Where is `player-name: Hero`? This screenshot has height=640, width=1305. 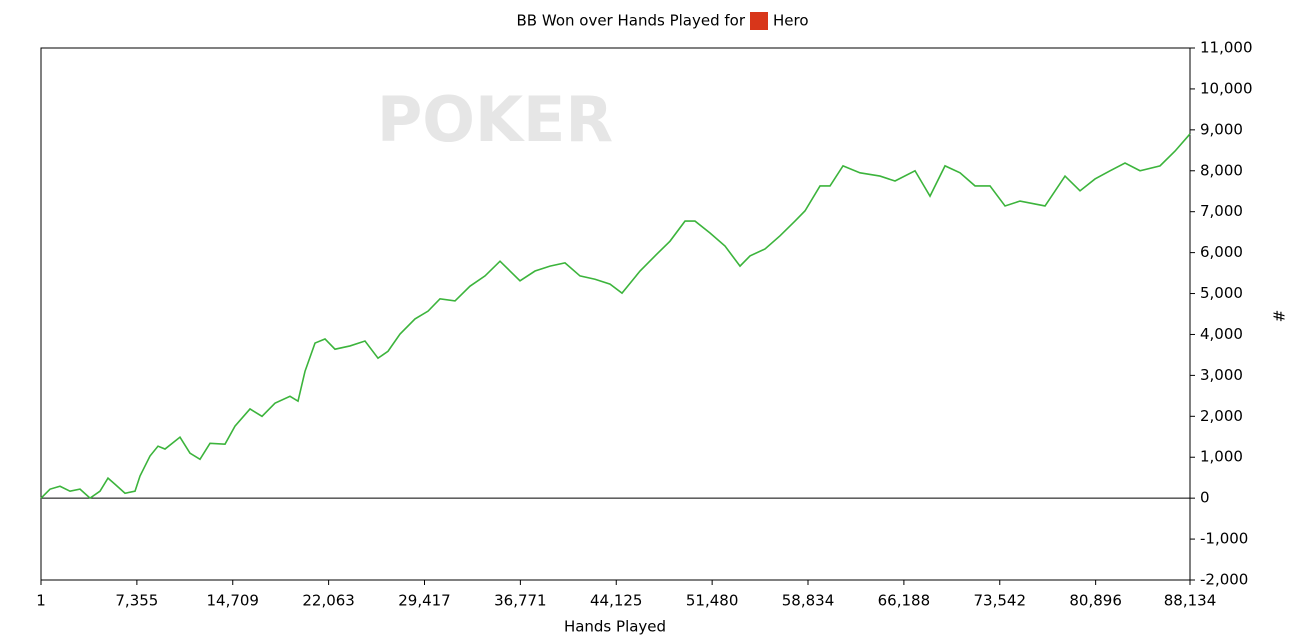
player-name: Hero is located at coordinates (791, 21).